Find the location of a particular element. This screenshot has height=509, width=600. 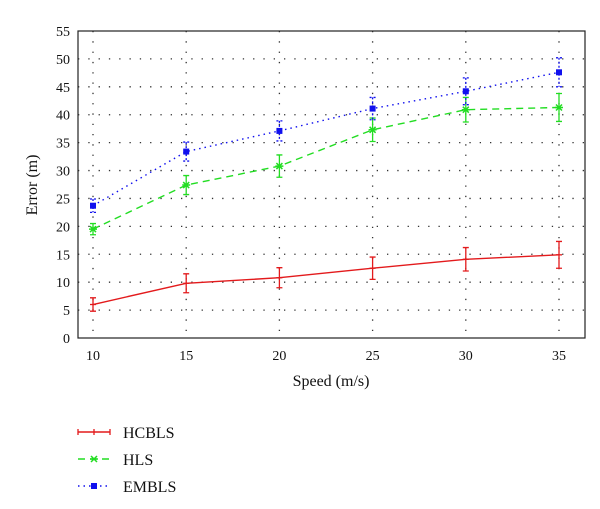

y-axis-label: Error (m) is located at coordinates (32, 185).